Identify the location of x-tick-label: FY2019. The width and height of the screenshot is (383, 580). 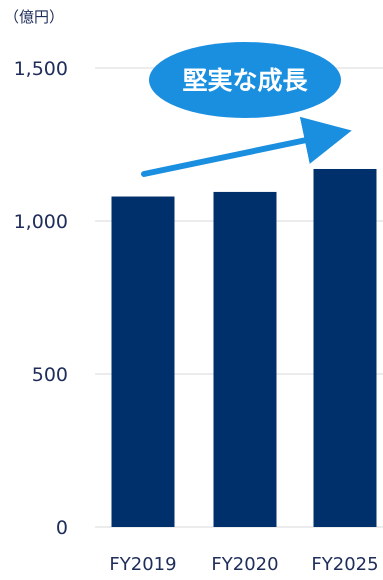
(142, 564).